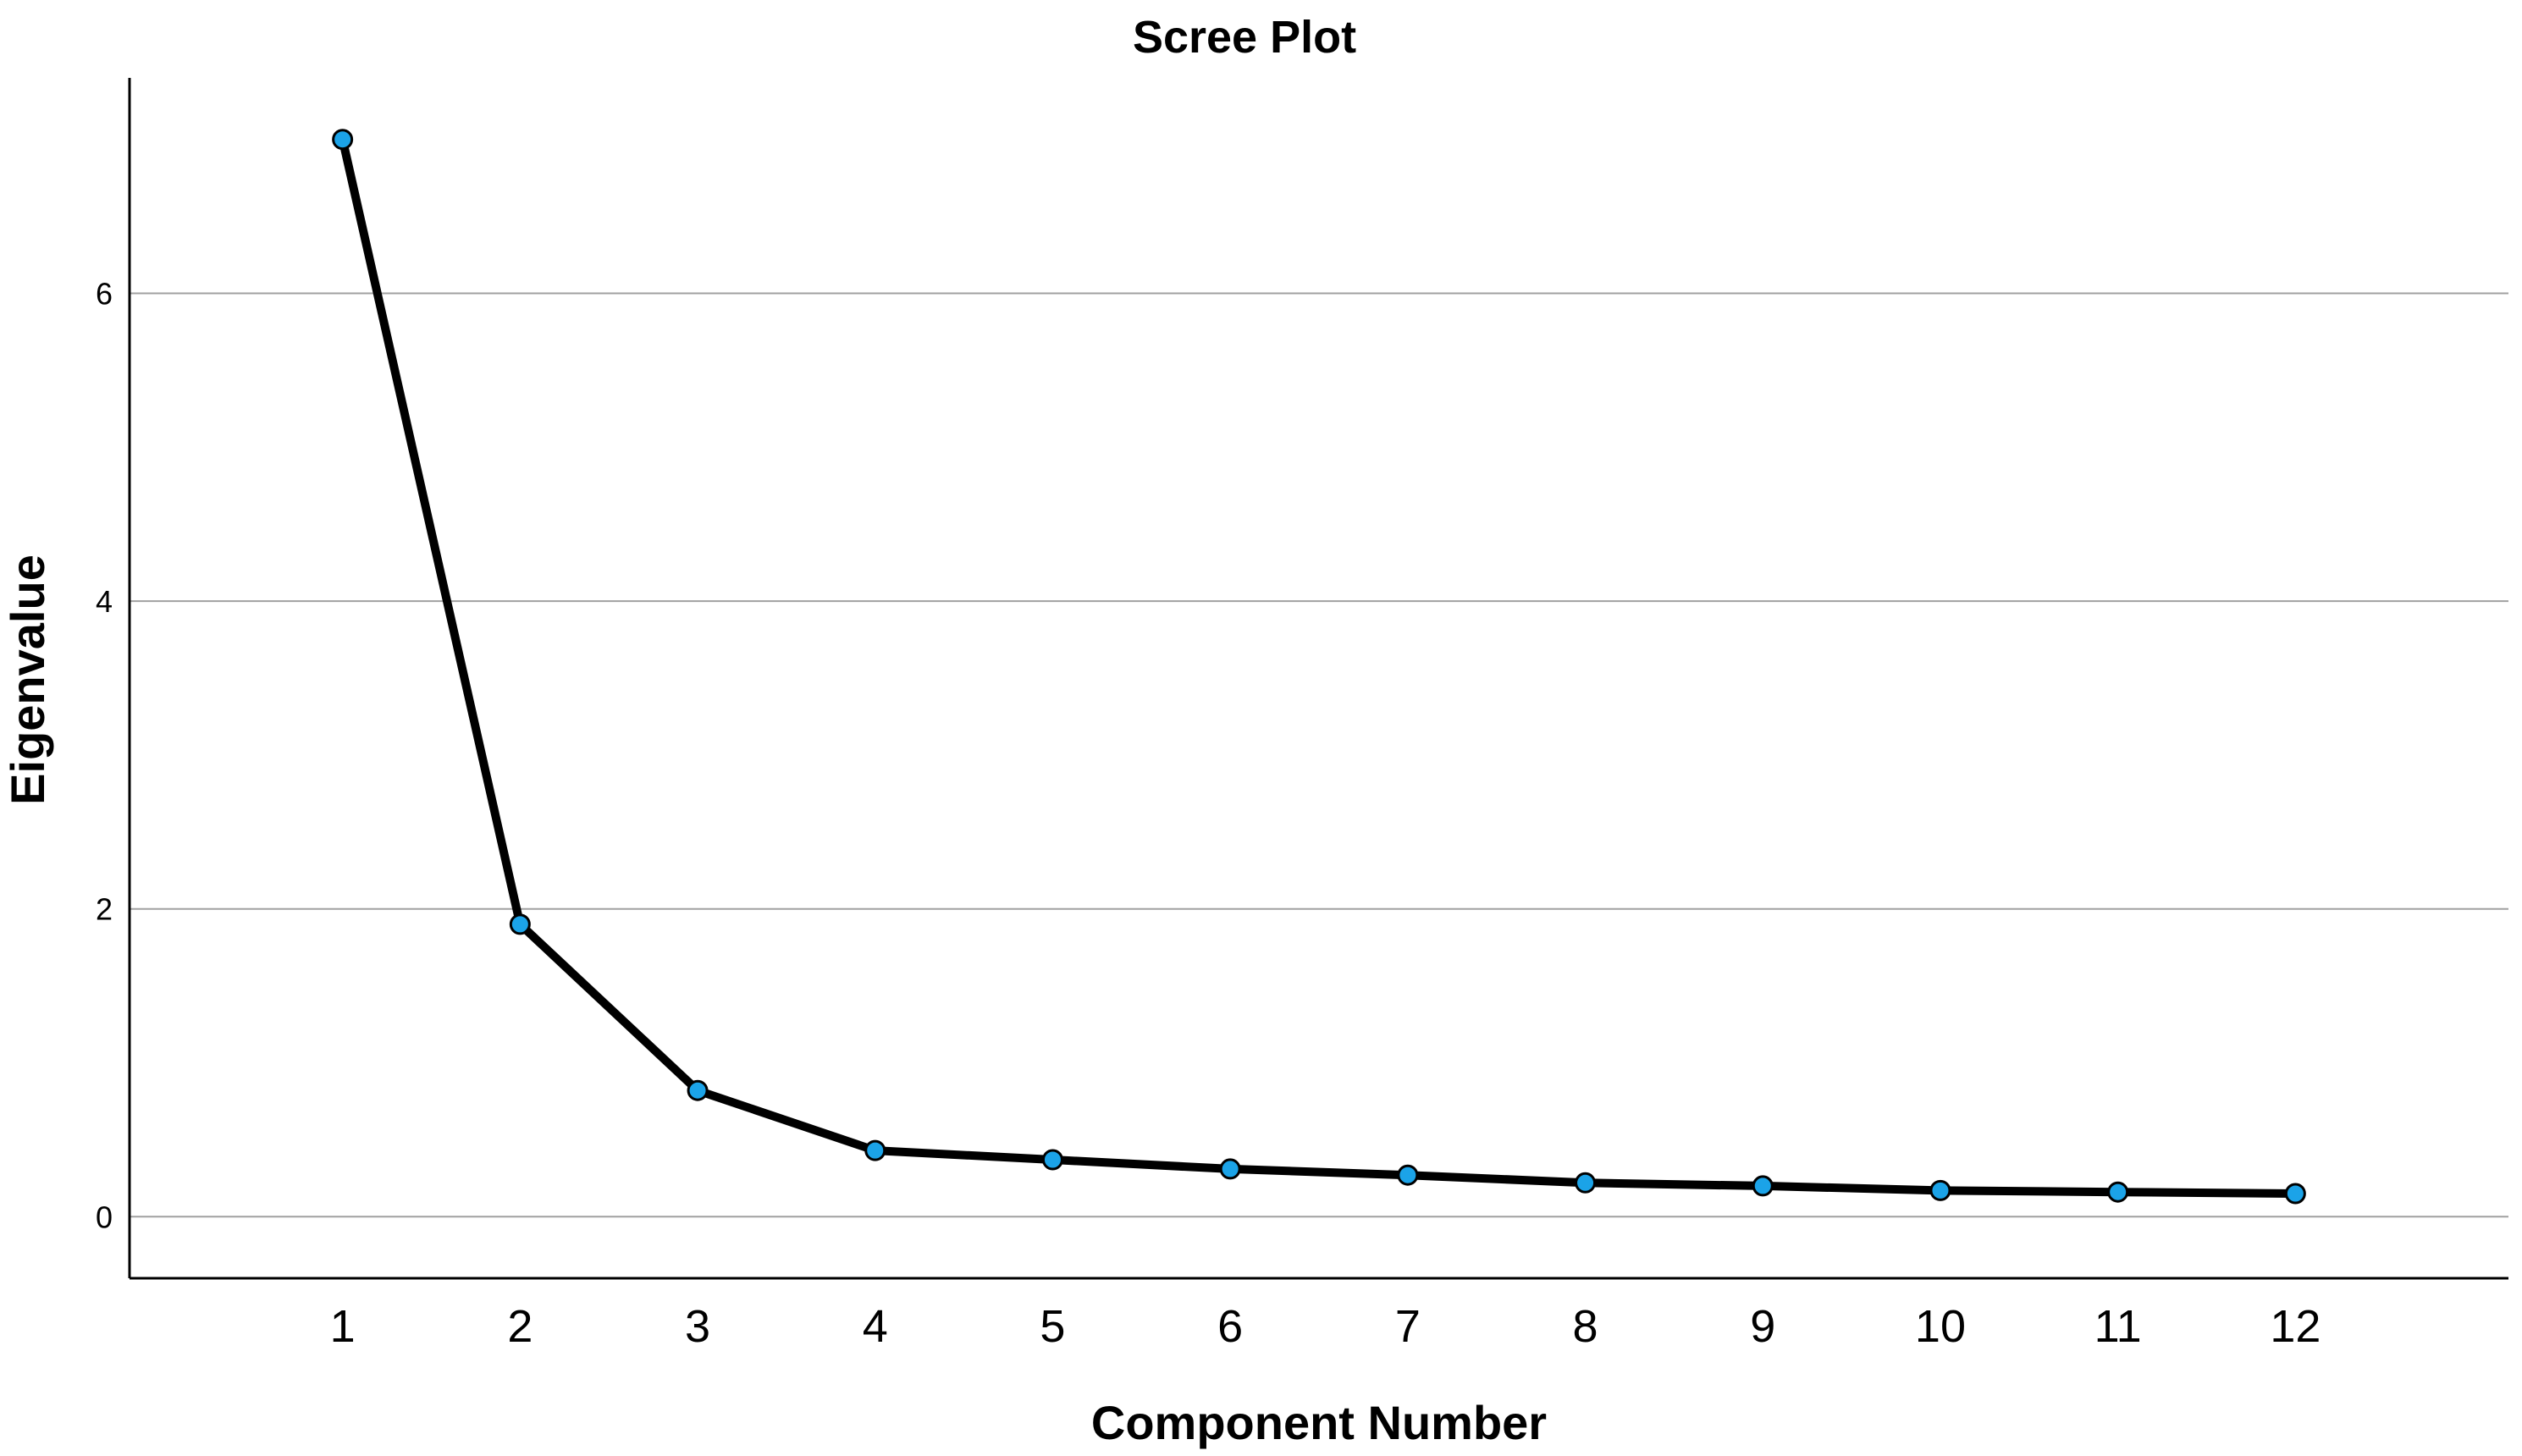 This screenshot has width=2522, height=1456. Describe the element at coordinates (1585, 1326) in the screenshot. I see `x-tick-label: 8` at that location.